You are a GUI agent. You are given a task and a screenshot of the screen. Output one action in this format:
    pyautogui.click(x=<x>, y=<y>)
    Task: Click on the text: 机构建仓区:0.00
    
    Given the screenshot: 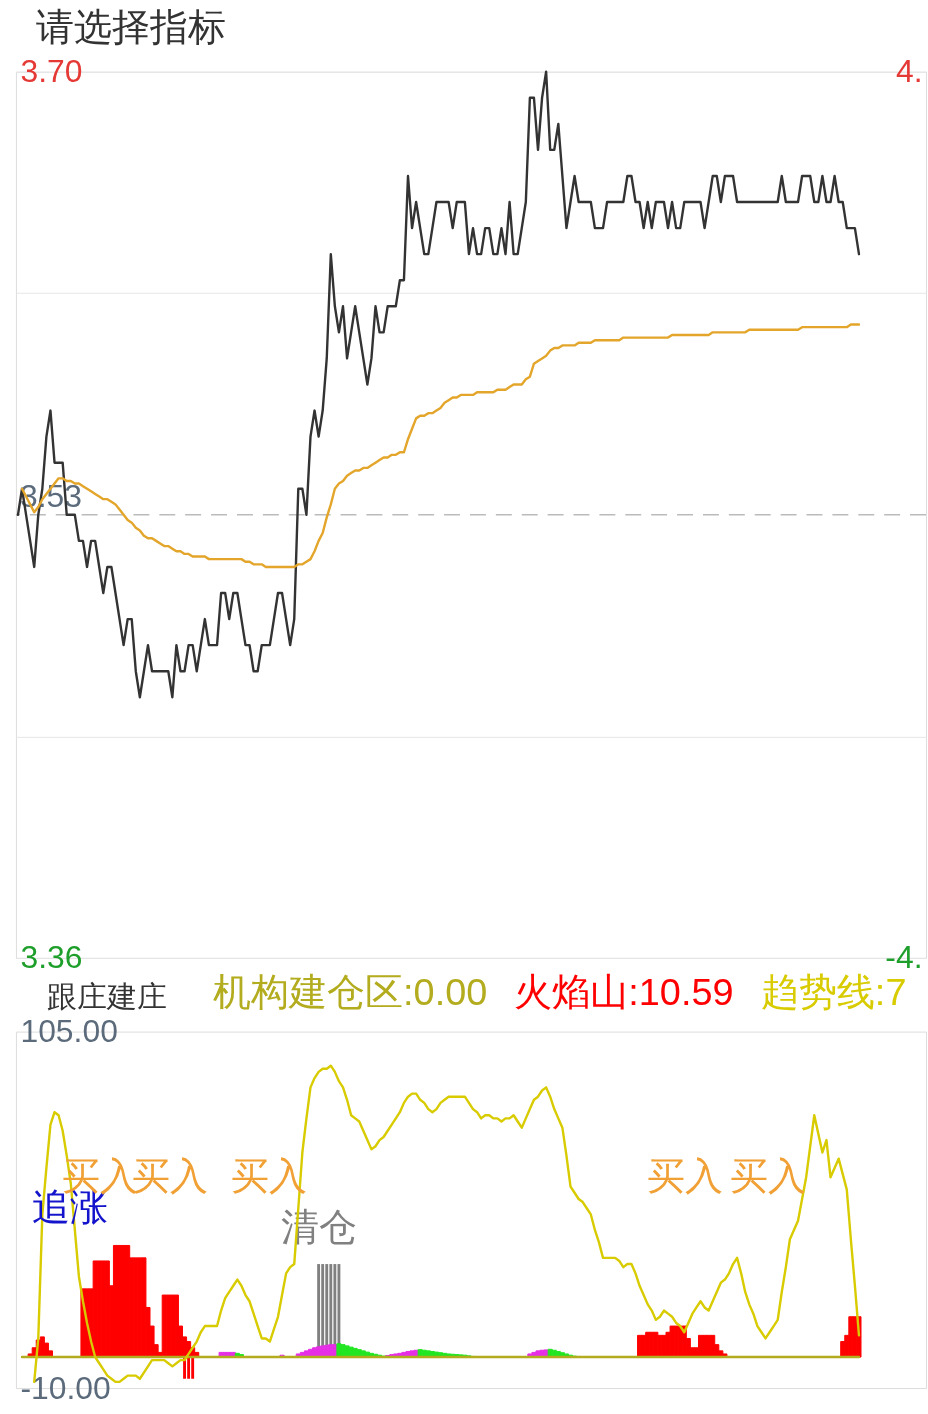 What is the action you would take?
    pyautogui.click(x=350, y=991)
    